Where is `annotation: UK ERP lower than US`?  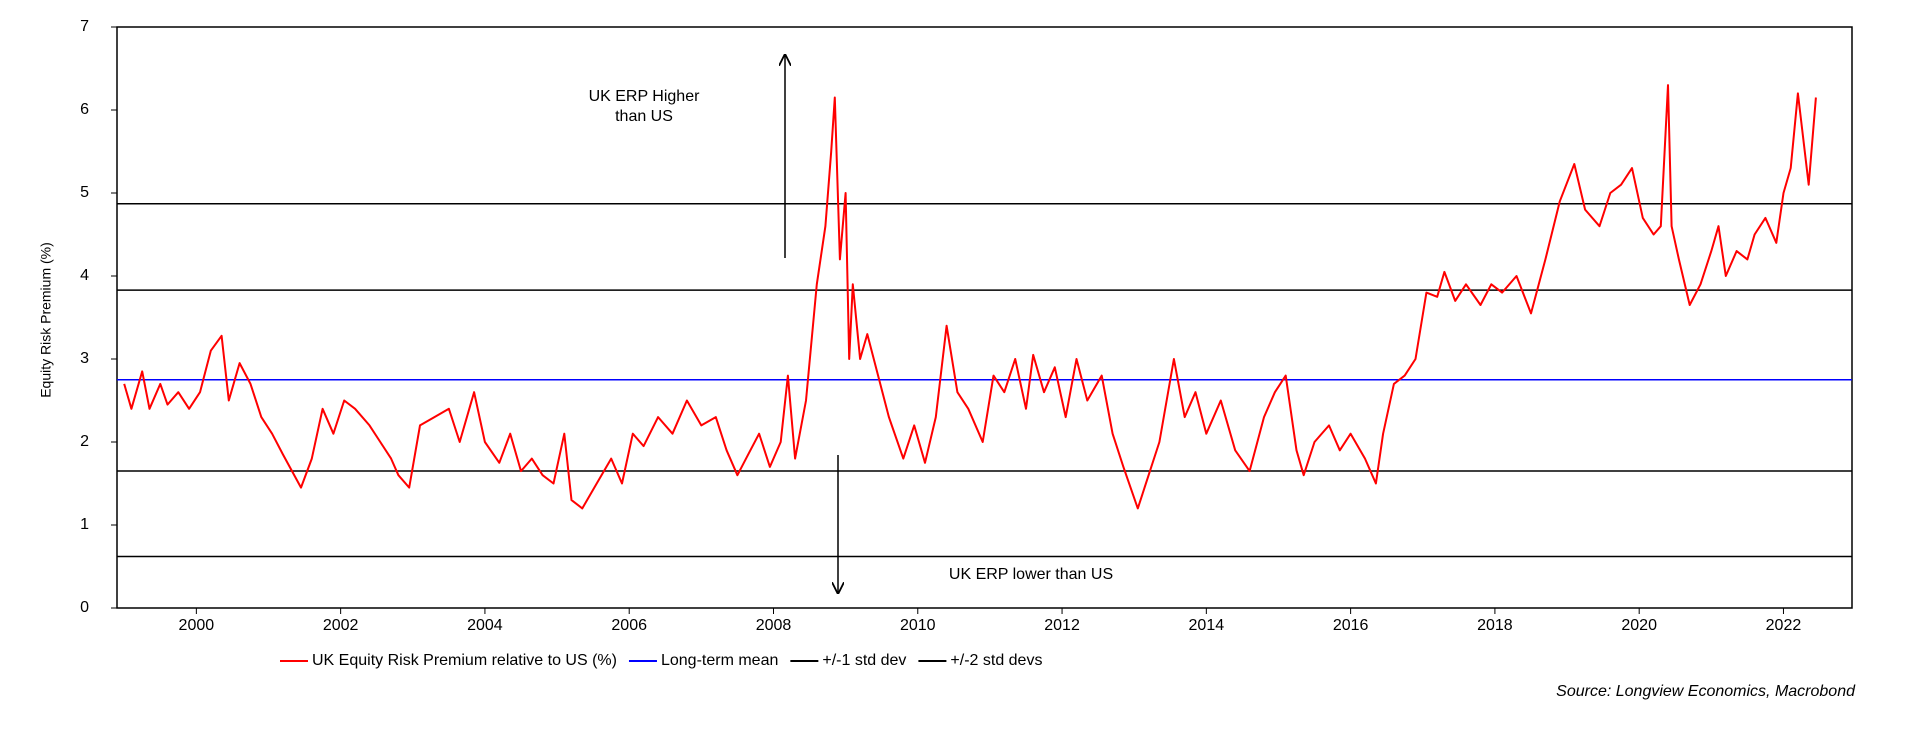
annotation: UK ERP lower than US is located at coordinates (1031, 574).